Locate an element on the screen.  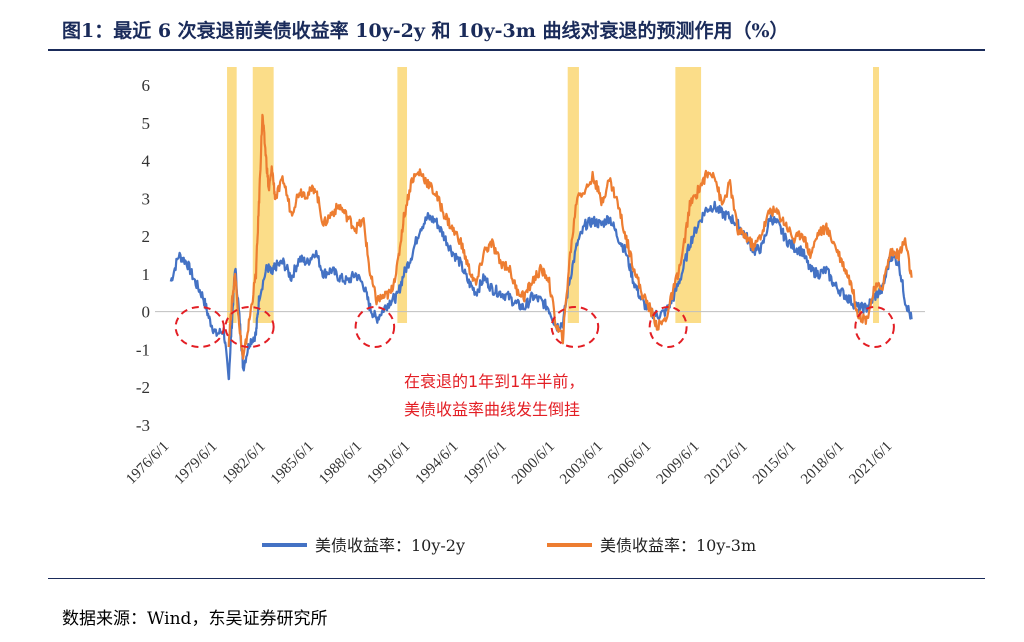
y-tick-label: 0 is located at coordinates (146, 312).